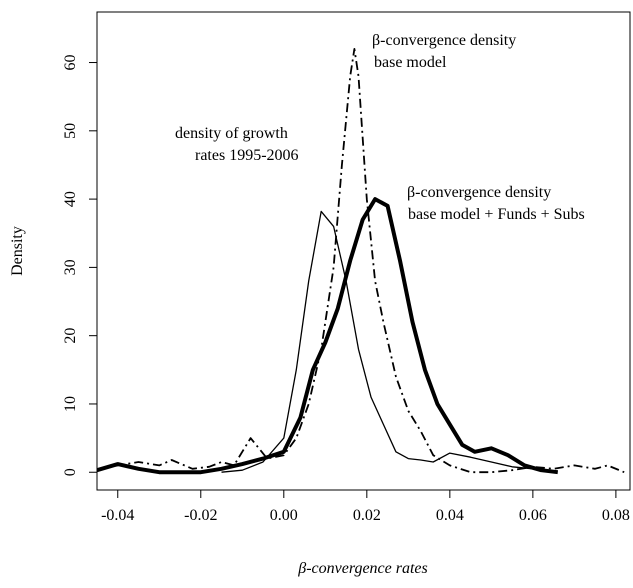 The height and width of the screenshot is (588, 633). What do you see at coordinates (496, 214) in the screenshot?
I see `annotation: base model + Funds + Subs` at bounding box center [496, 214].